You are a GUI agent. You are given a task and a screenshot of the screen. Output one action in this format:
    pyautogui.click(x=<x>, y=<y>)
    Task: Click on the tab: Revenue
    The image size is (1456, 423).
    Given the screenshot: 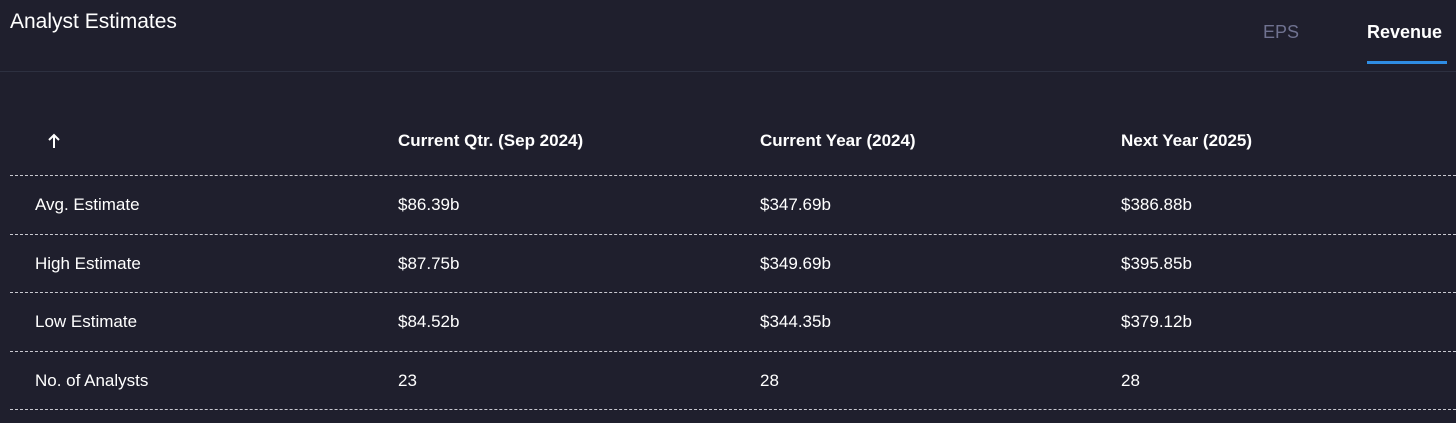 What is the action you would take?
    pyautogui.click(x=1405, y=32)
    